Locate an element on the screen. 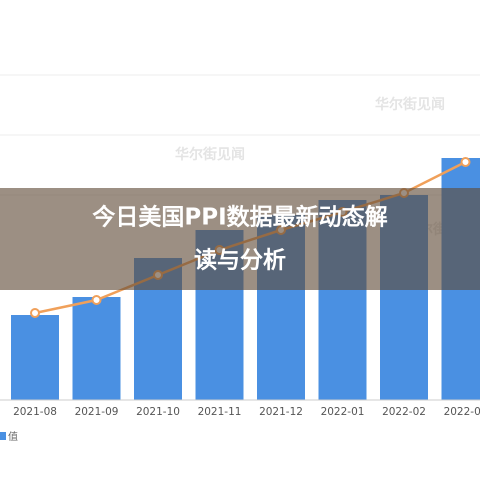 This screenshot has height=480, width=480. x-tick-label: 2022-02 is located at coordinates (404, 412).